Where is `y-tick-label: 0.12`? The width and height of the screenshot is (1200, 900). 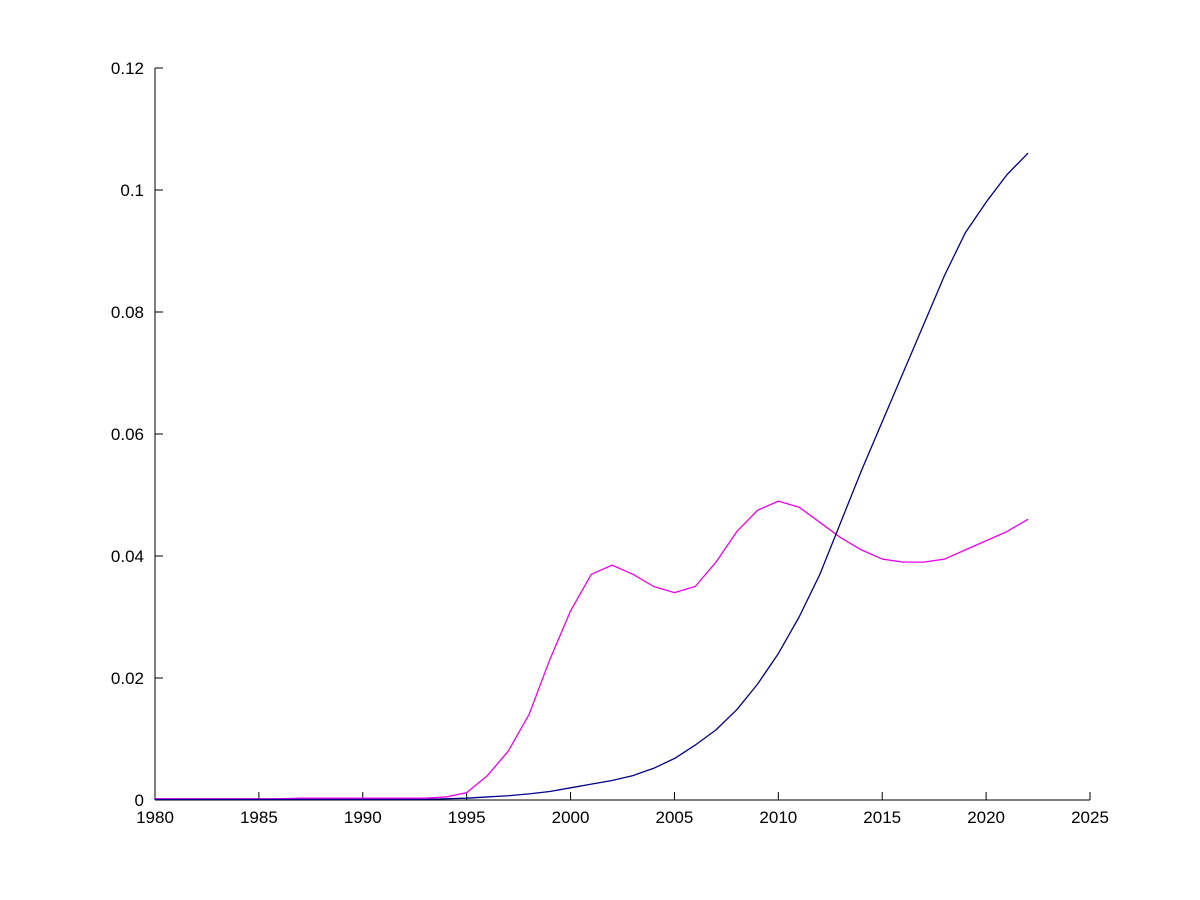 y-tick-label: 0.12 is located at coordinates (127, 68).